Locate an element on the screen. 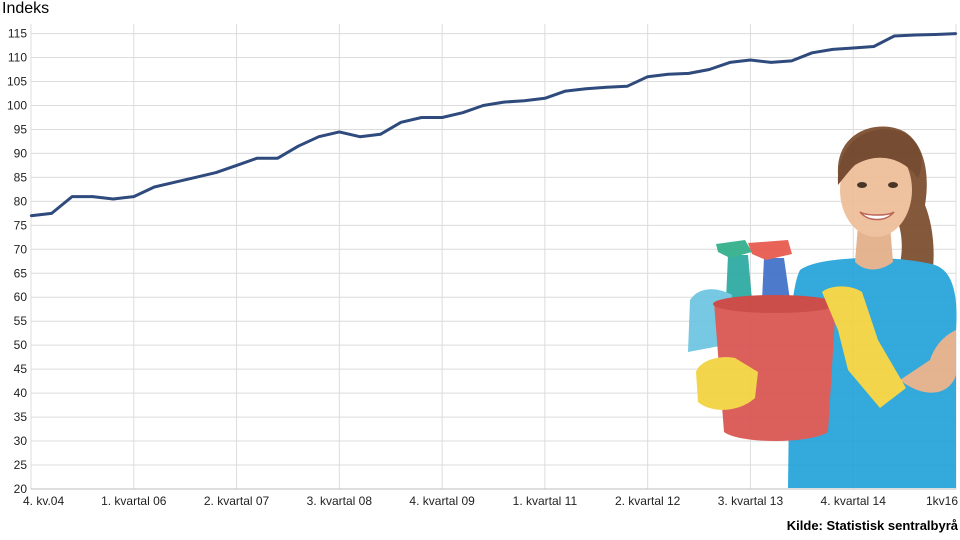 This screenshot has height=540, width=960. y-tick-label: 70 is located at coordinates (21, 249).